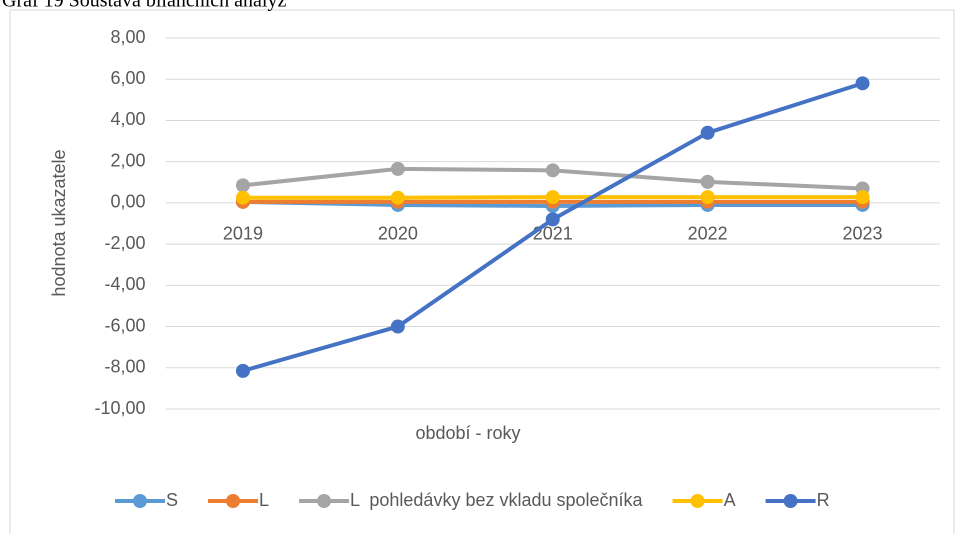 This screenshot has width=955, height=539. Describe the element at coordinates (467, 433) in the screenshot. I see `x-axis-label: období - roky` at that location.